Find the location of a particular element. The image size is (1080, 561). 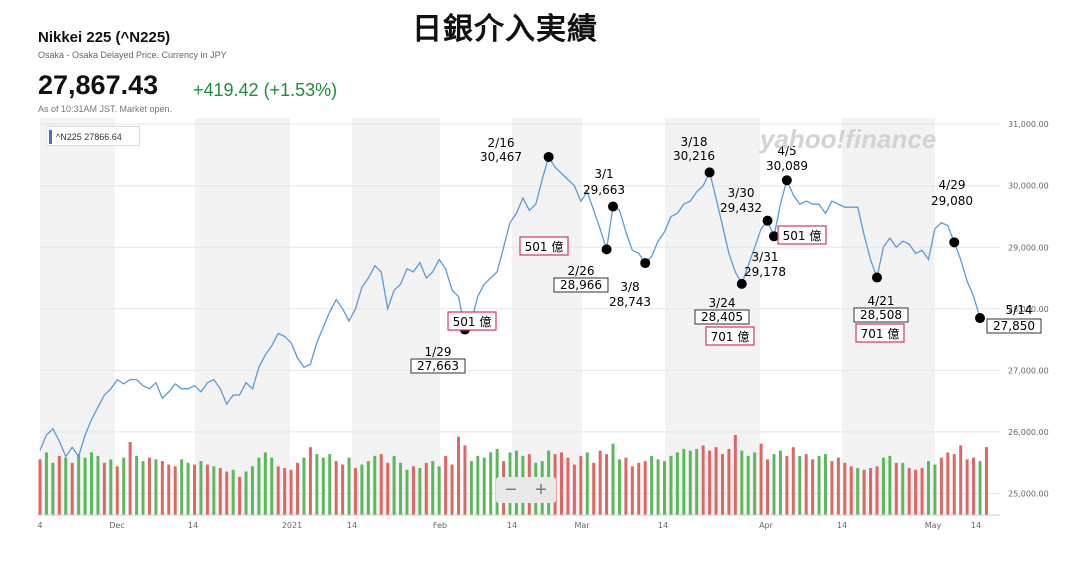

annotation-value: 28,405 is located at coordinates (722, 317).